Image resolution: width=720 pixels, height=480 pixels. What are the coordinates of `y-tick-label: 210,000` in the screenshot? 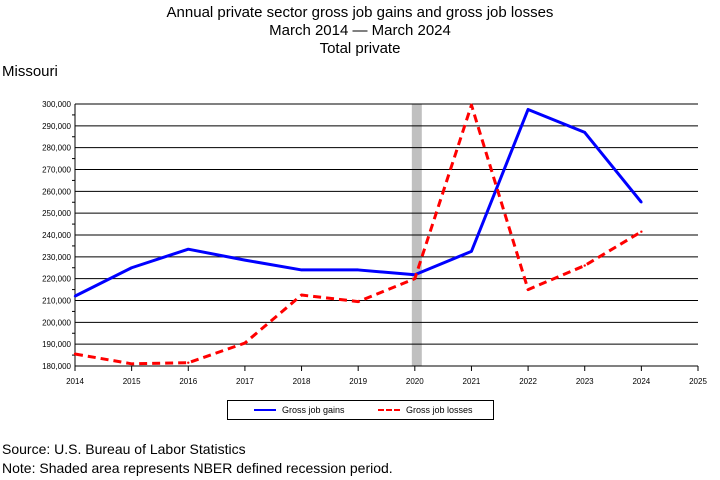 It's located at (56, 301).